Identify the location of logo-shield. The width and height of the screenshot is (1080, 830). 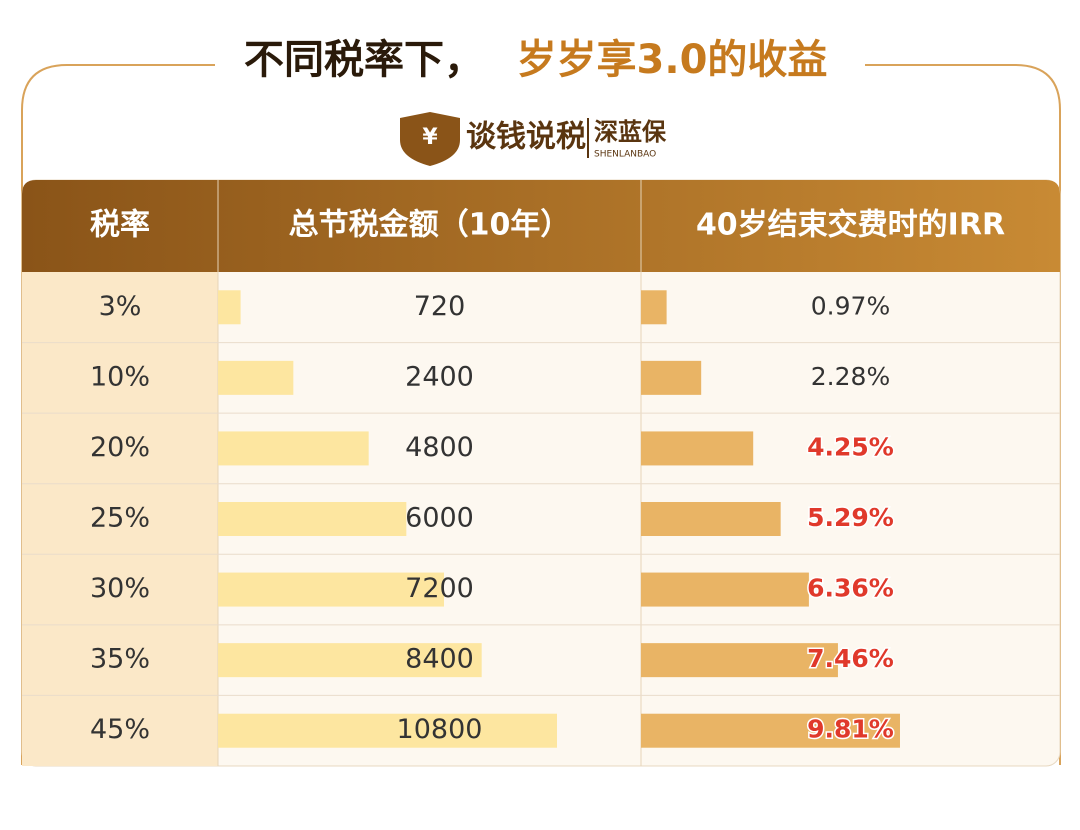
(430, 139).